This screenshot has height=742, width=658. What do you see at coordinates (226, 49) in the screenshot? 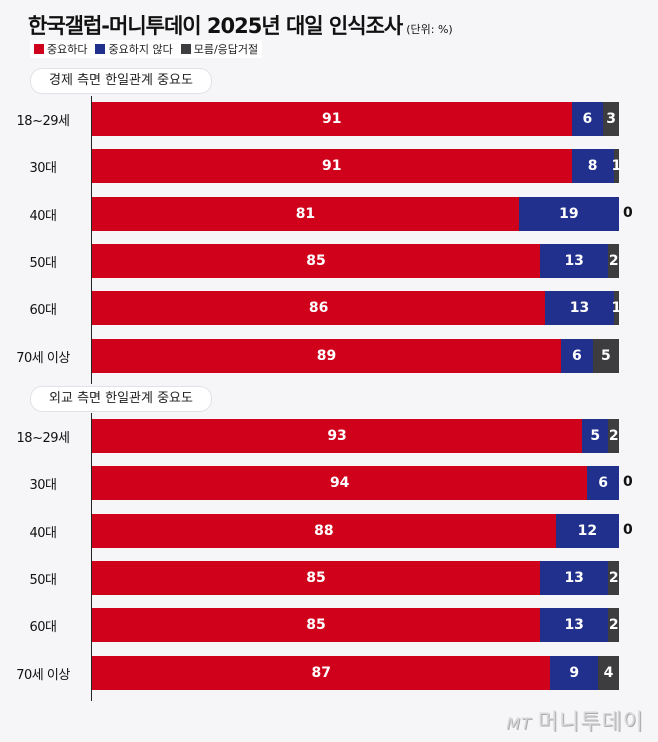
I see `legend-label: 모름/응답거절` at bounding box center [226, 49].